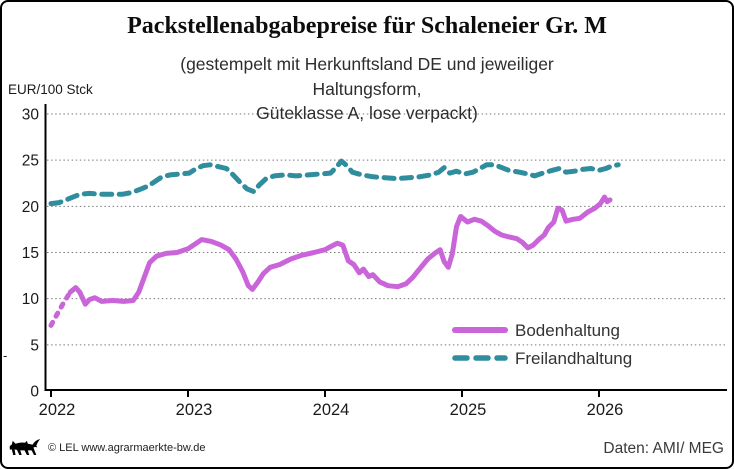  What do you see at coordinates (34, 345) in the screenshot?
I see `y-tick-label: 5` at bounding box center [34, 345].